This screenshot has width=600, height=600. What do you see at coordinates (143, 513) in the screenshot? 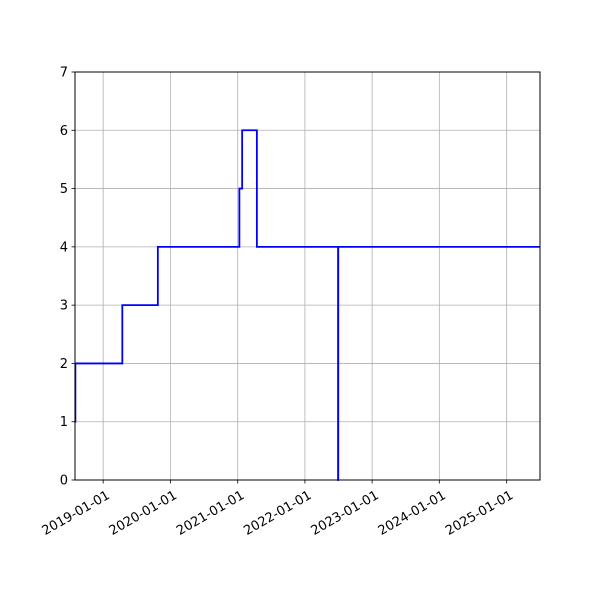
I see `x-tick-label: 2020-01-01` at bounding box center [143, 513].